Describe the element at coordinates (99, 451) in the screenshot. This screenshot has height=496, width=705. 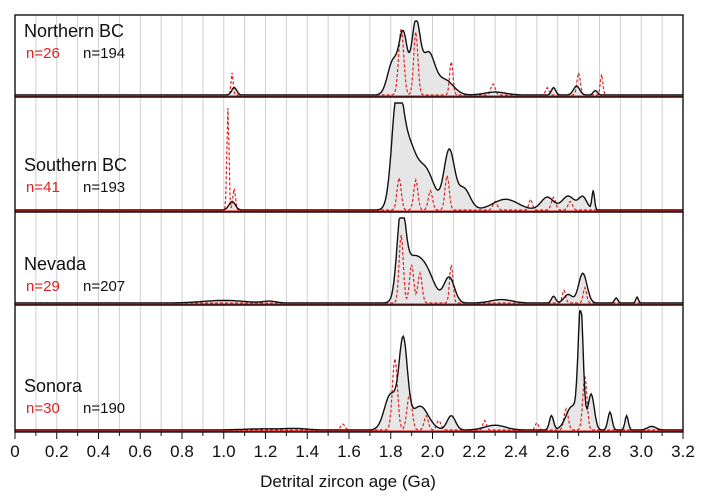
I see `x-tick-label: 0.4` at that location.